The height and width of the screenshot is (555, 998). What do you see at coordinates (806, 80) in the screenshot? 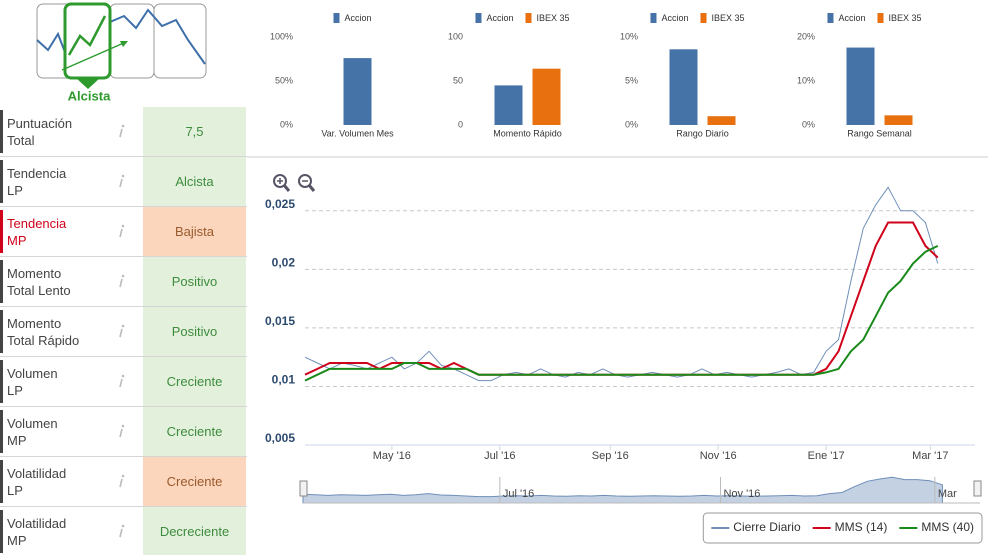
I see `y-tick-label: 10%` at bounding box center [806, 80].